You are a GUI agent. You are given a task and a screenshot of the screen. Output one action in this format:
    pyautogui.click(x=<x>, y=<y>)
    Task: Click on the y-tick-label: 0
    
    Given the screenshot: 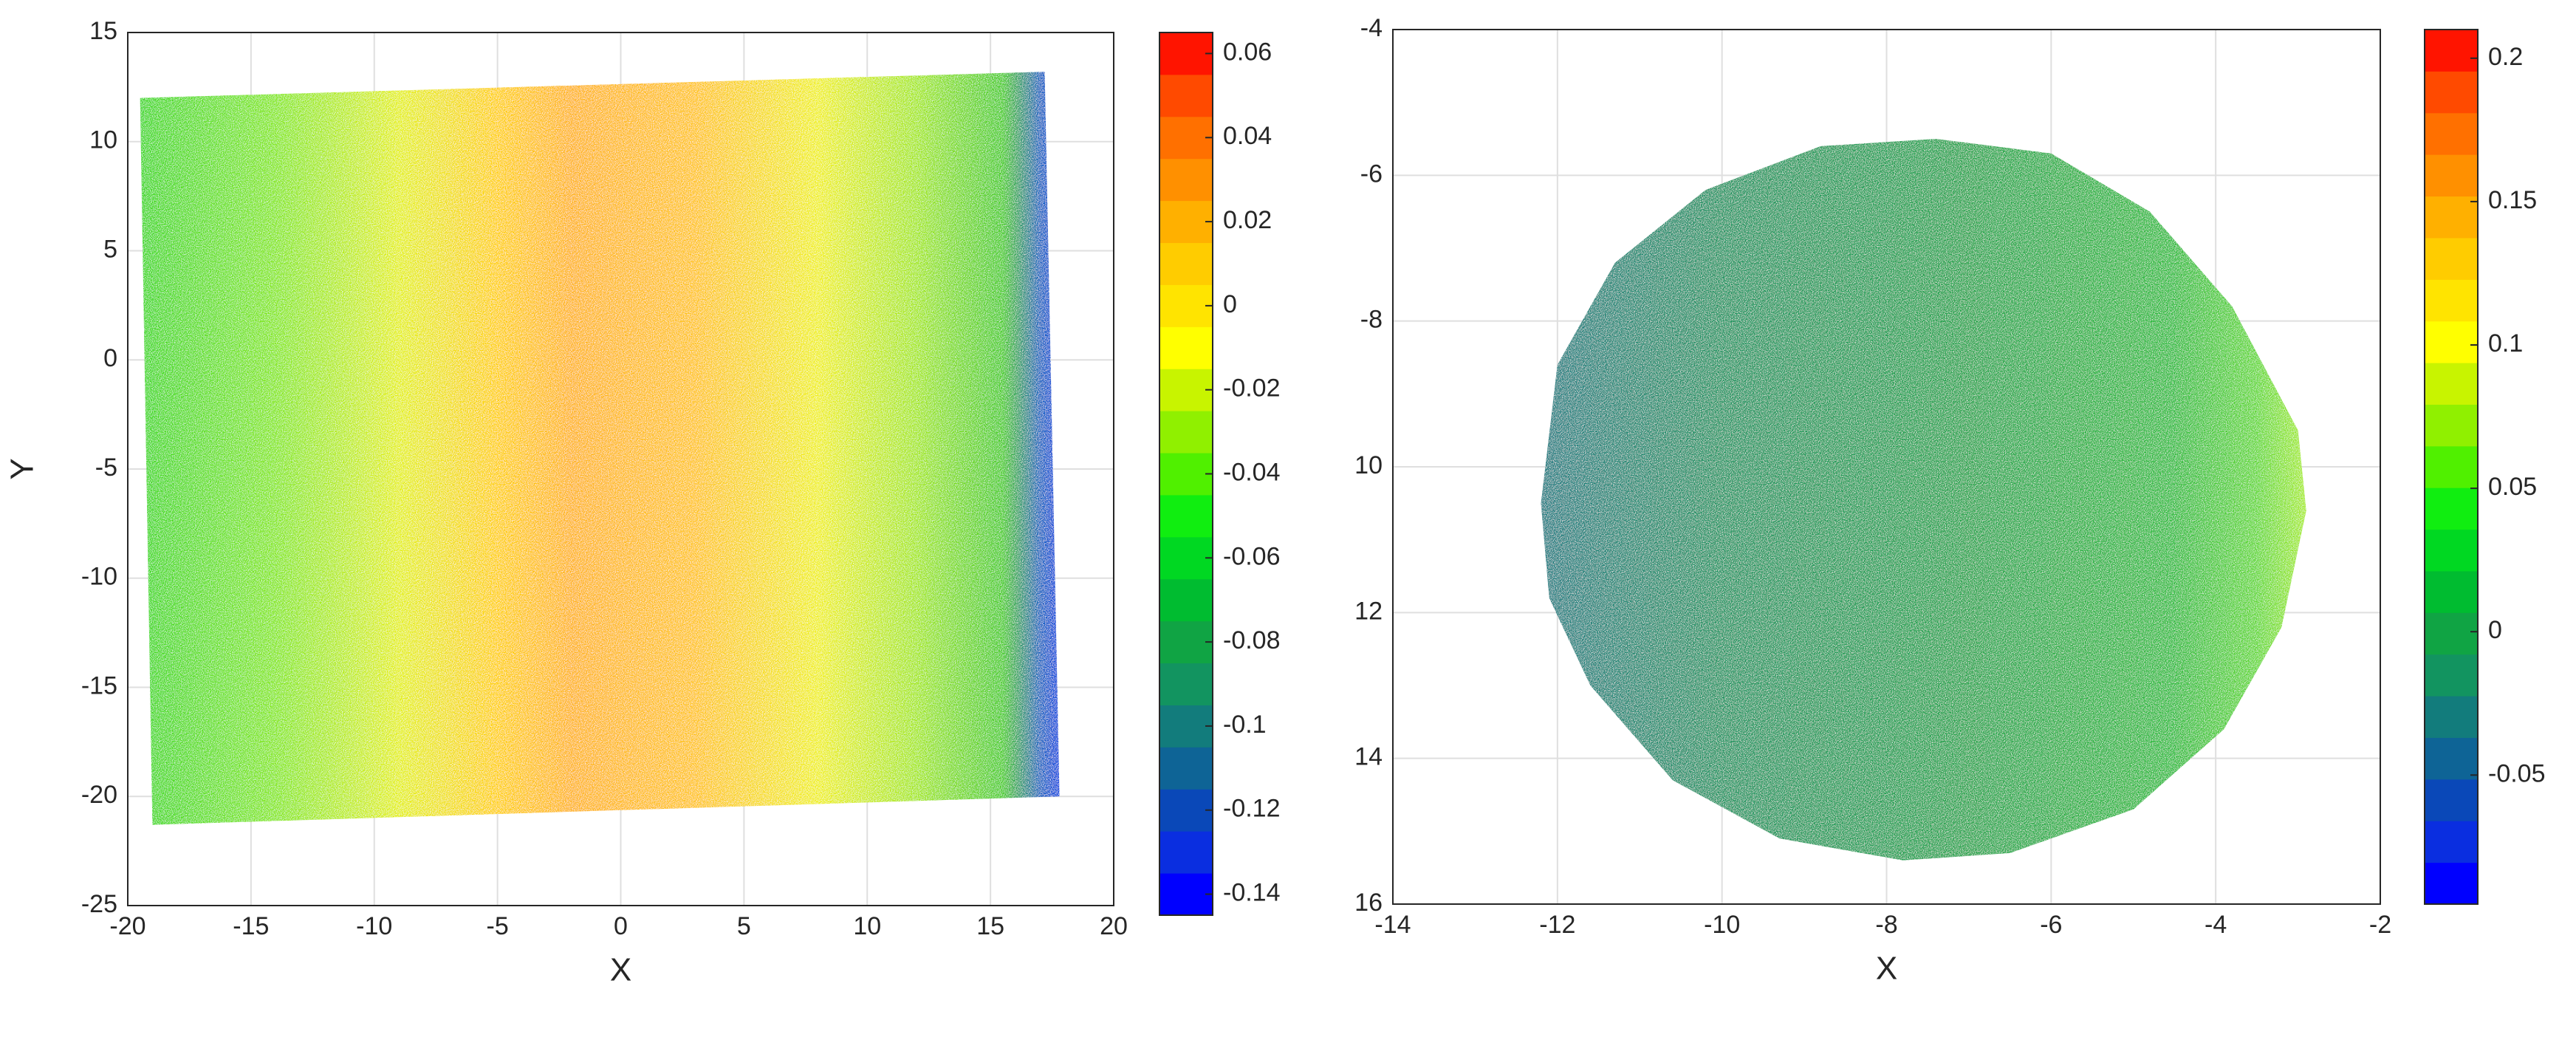 What is the action you would take?
    pyautogui.click(x=110, y=358)
    